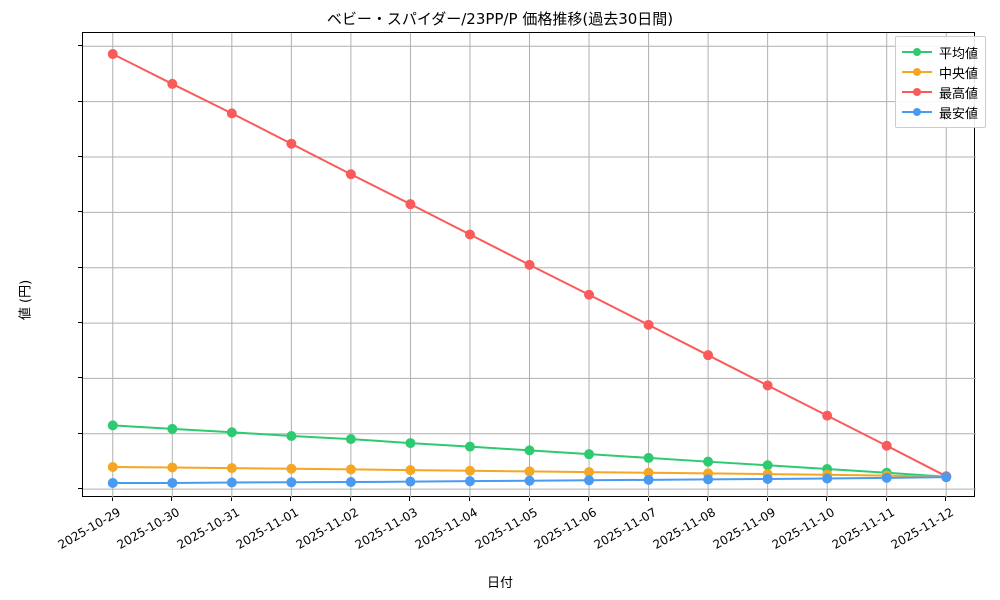  What do you see at coordinates (958, 54) in the screenshot?
I see `legend-label: 平均値` at bounding box center [958, 54].